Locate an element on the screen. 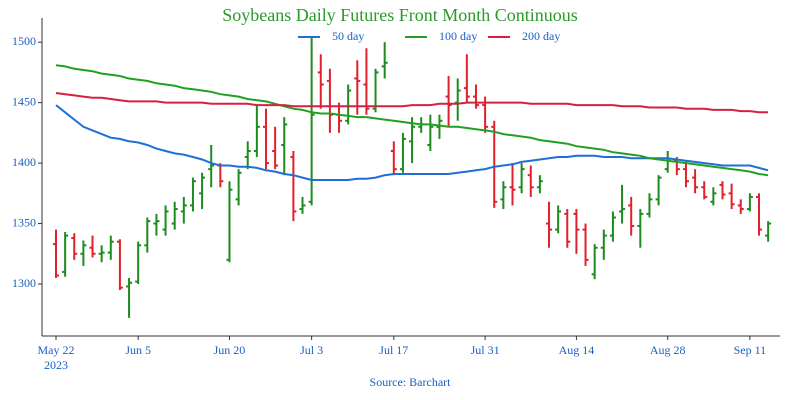 Image resolution: width=800 pixels, height=400 pixels. legend-label: 200 day is located at coordinates (541, 36).